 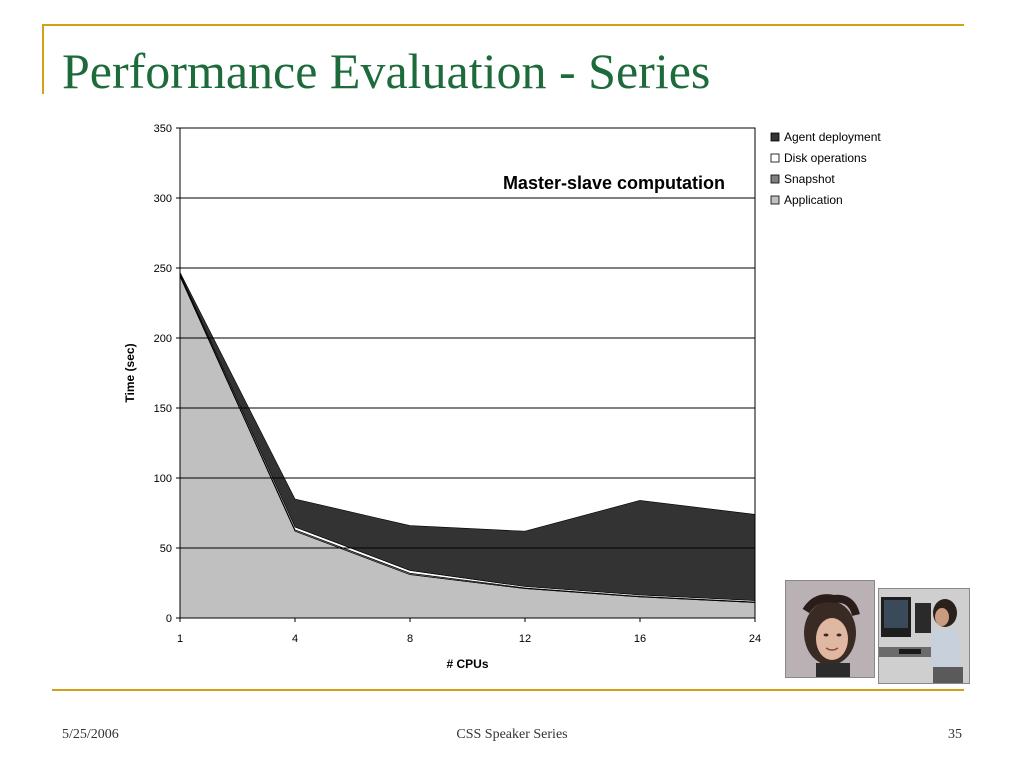 I want to click on woman-portrait-image, so click(x=830, y=629).